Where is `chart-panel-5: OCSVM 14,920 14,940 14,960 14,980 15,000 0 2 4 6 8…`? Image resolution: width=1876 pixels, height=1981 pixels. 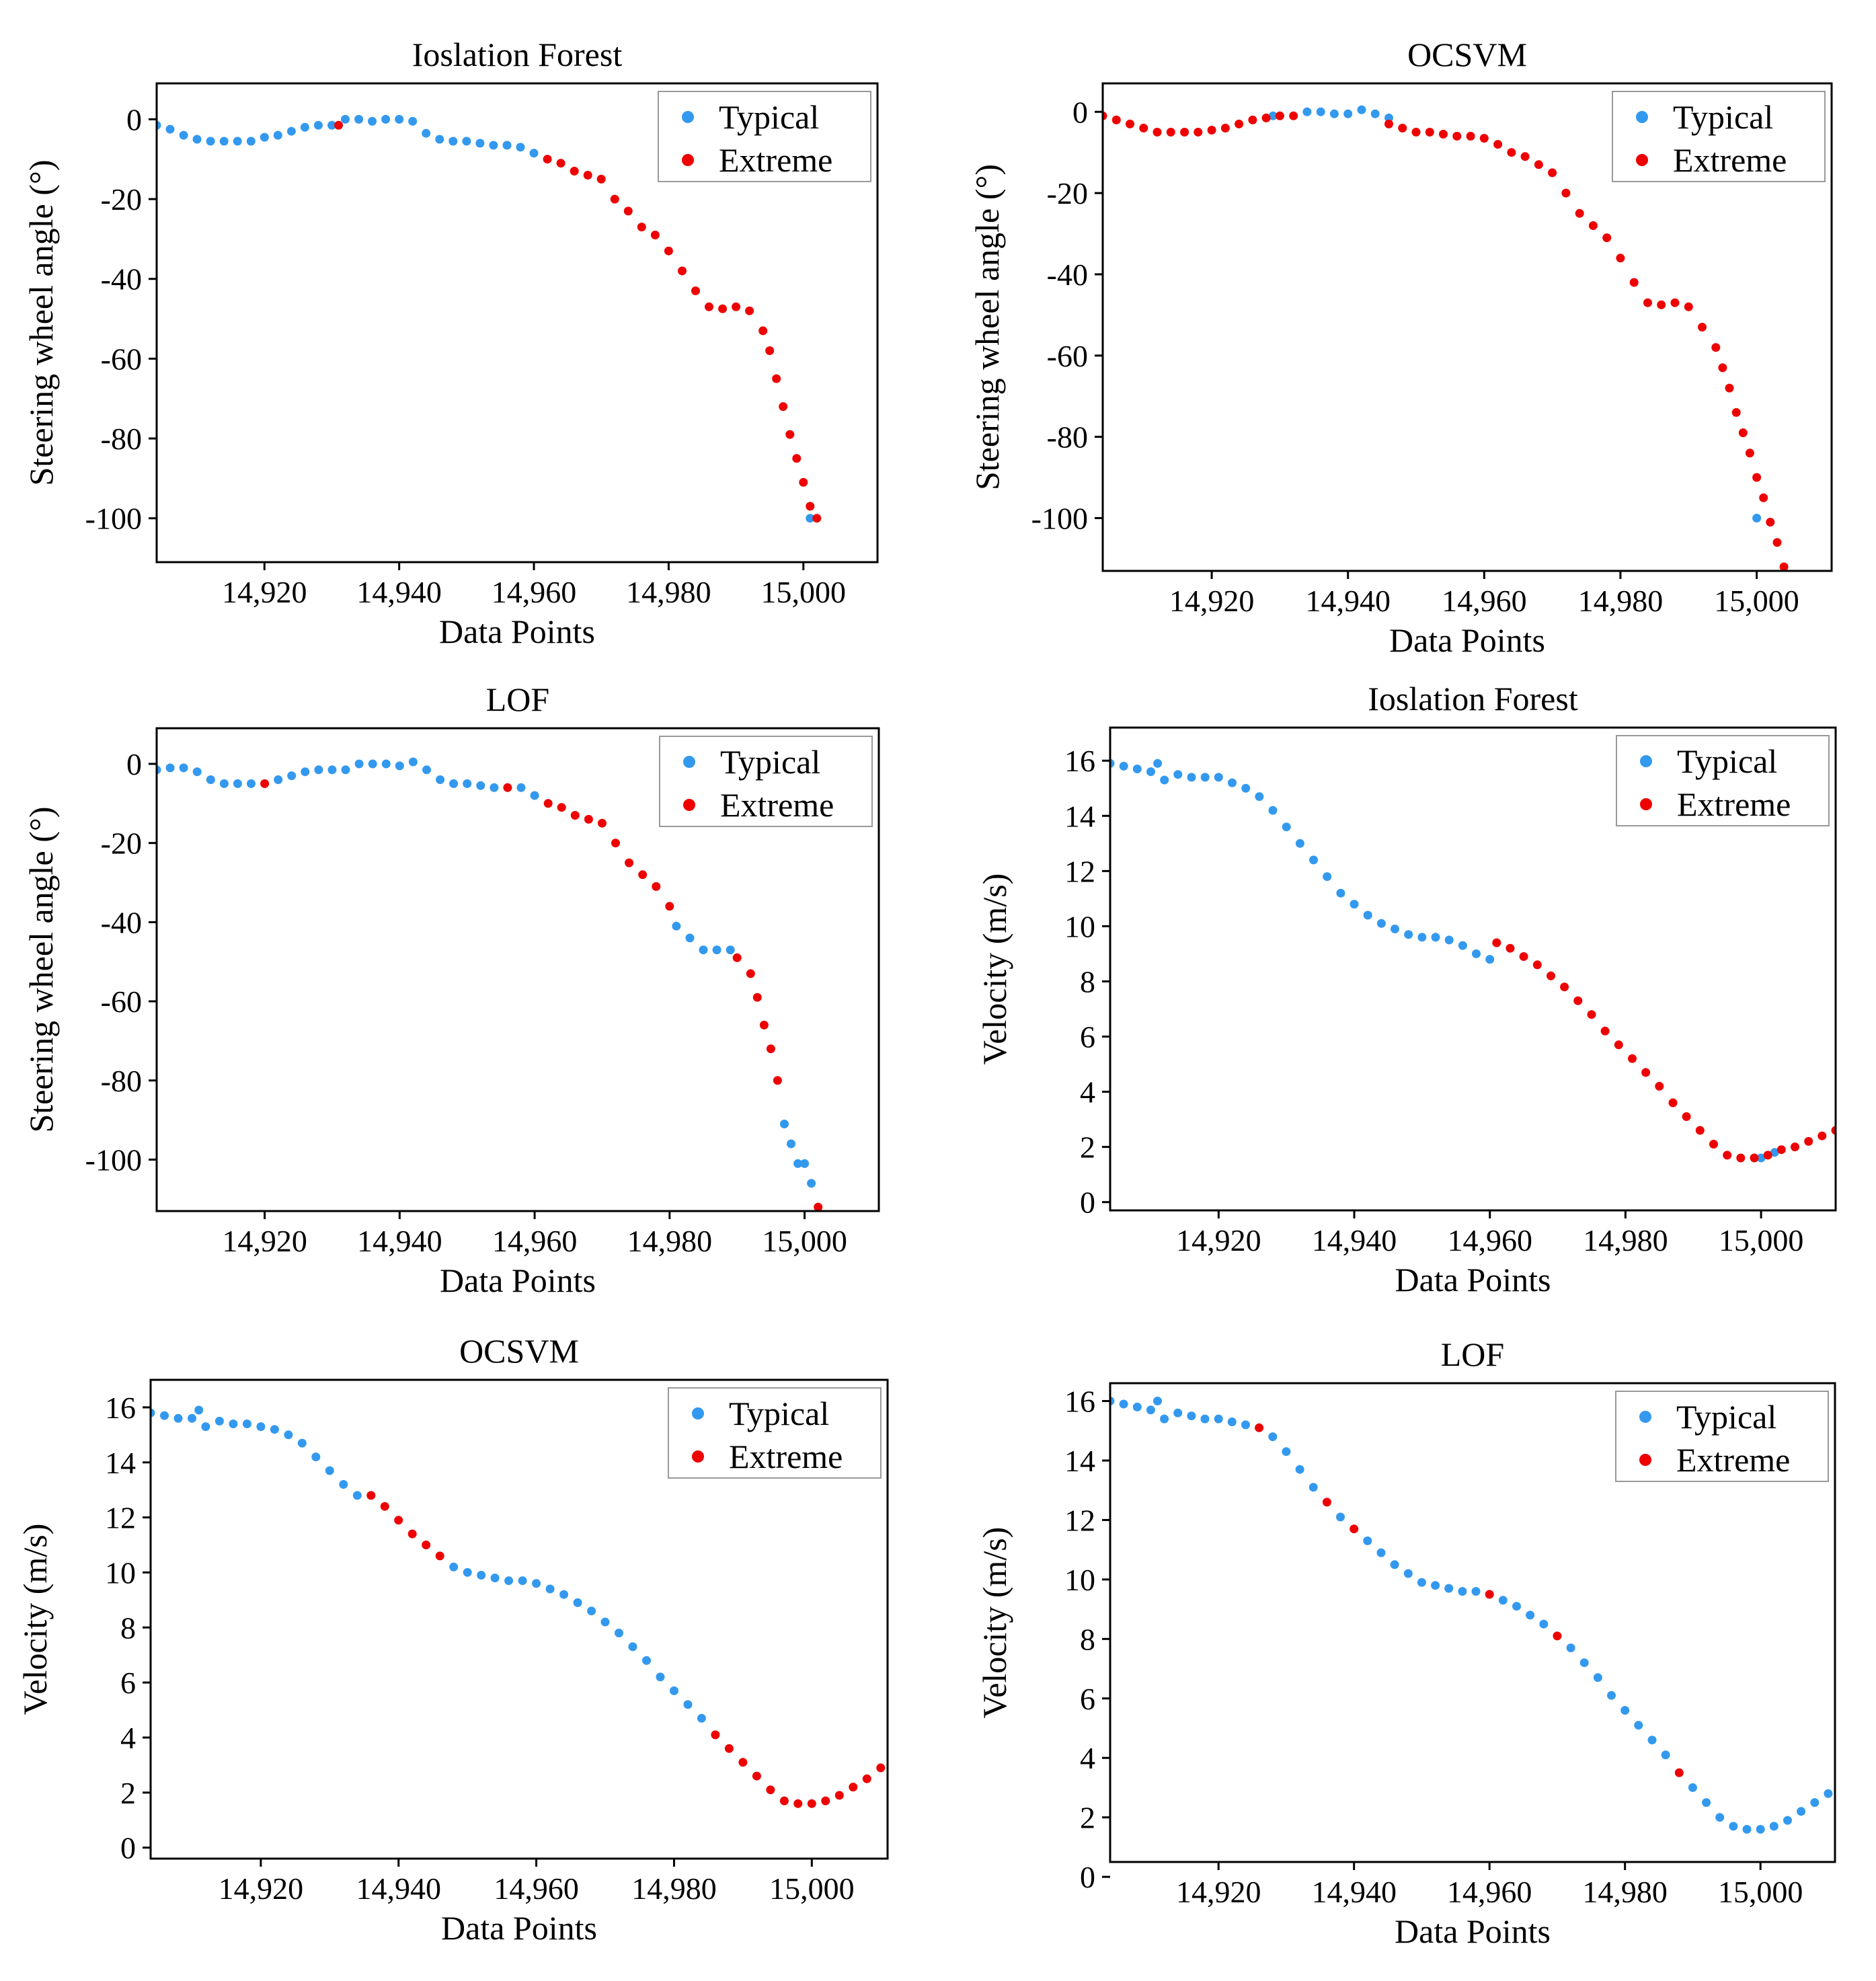
chart-panel-5: OCSVM 14,920 14,940 14,960 14,980 15,000 0 2 4 6 8… is located at coordinates (452, 1639).